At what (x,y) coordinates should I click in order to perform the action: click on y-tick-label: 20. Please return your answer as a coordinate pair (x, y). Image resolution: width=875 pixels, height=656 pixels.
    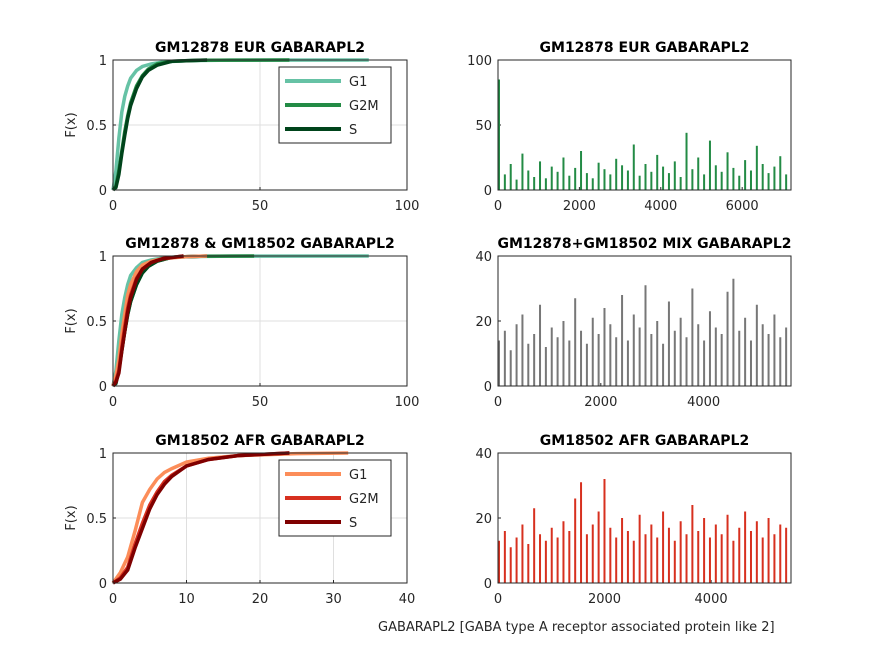
    Looking at the image, I should click on (483, 519).